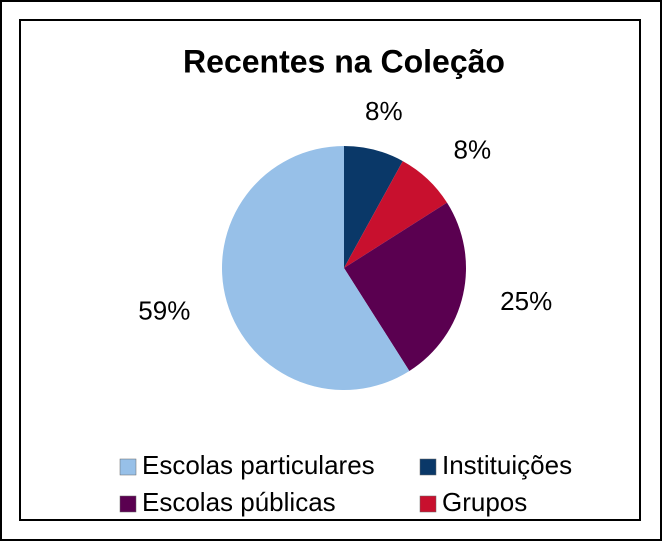 The height and width of the screenshot is (546, 662). Describe the element at coordinates (152, 311) in the screenshot. I see `data-label-value: 59` at that location.